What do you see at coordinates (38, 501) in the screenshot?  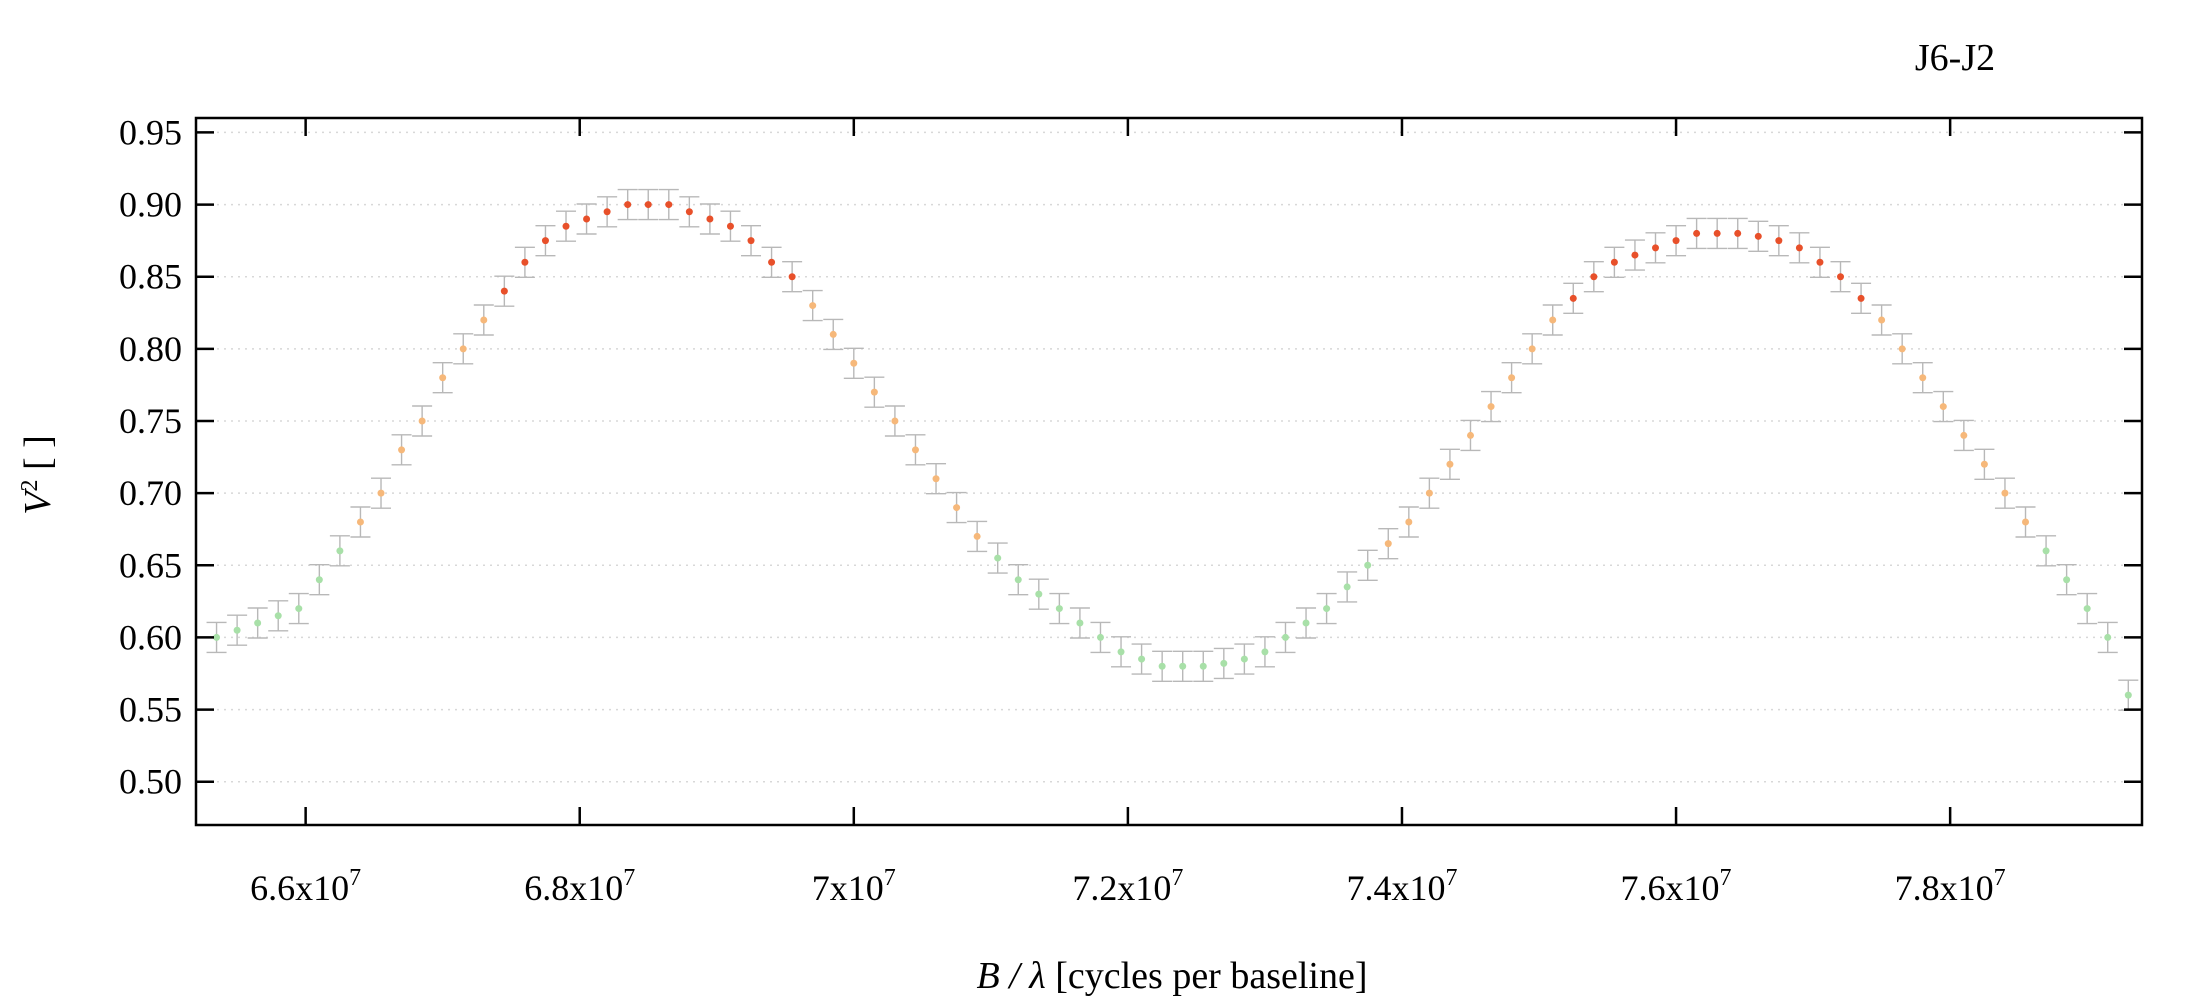 I see `y-axis-label-var: V` at bounding box center [38, 501].